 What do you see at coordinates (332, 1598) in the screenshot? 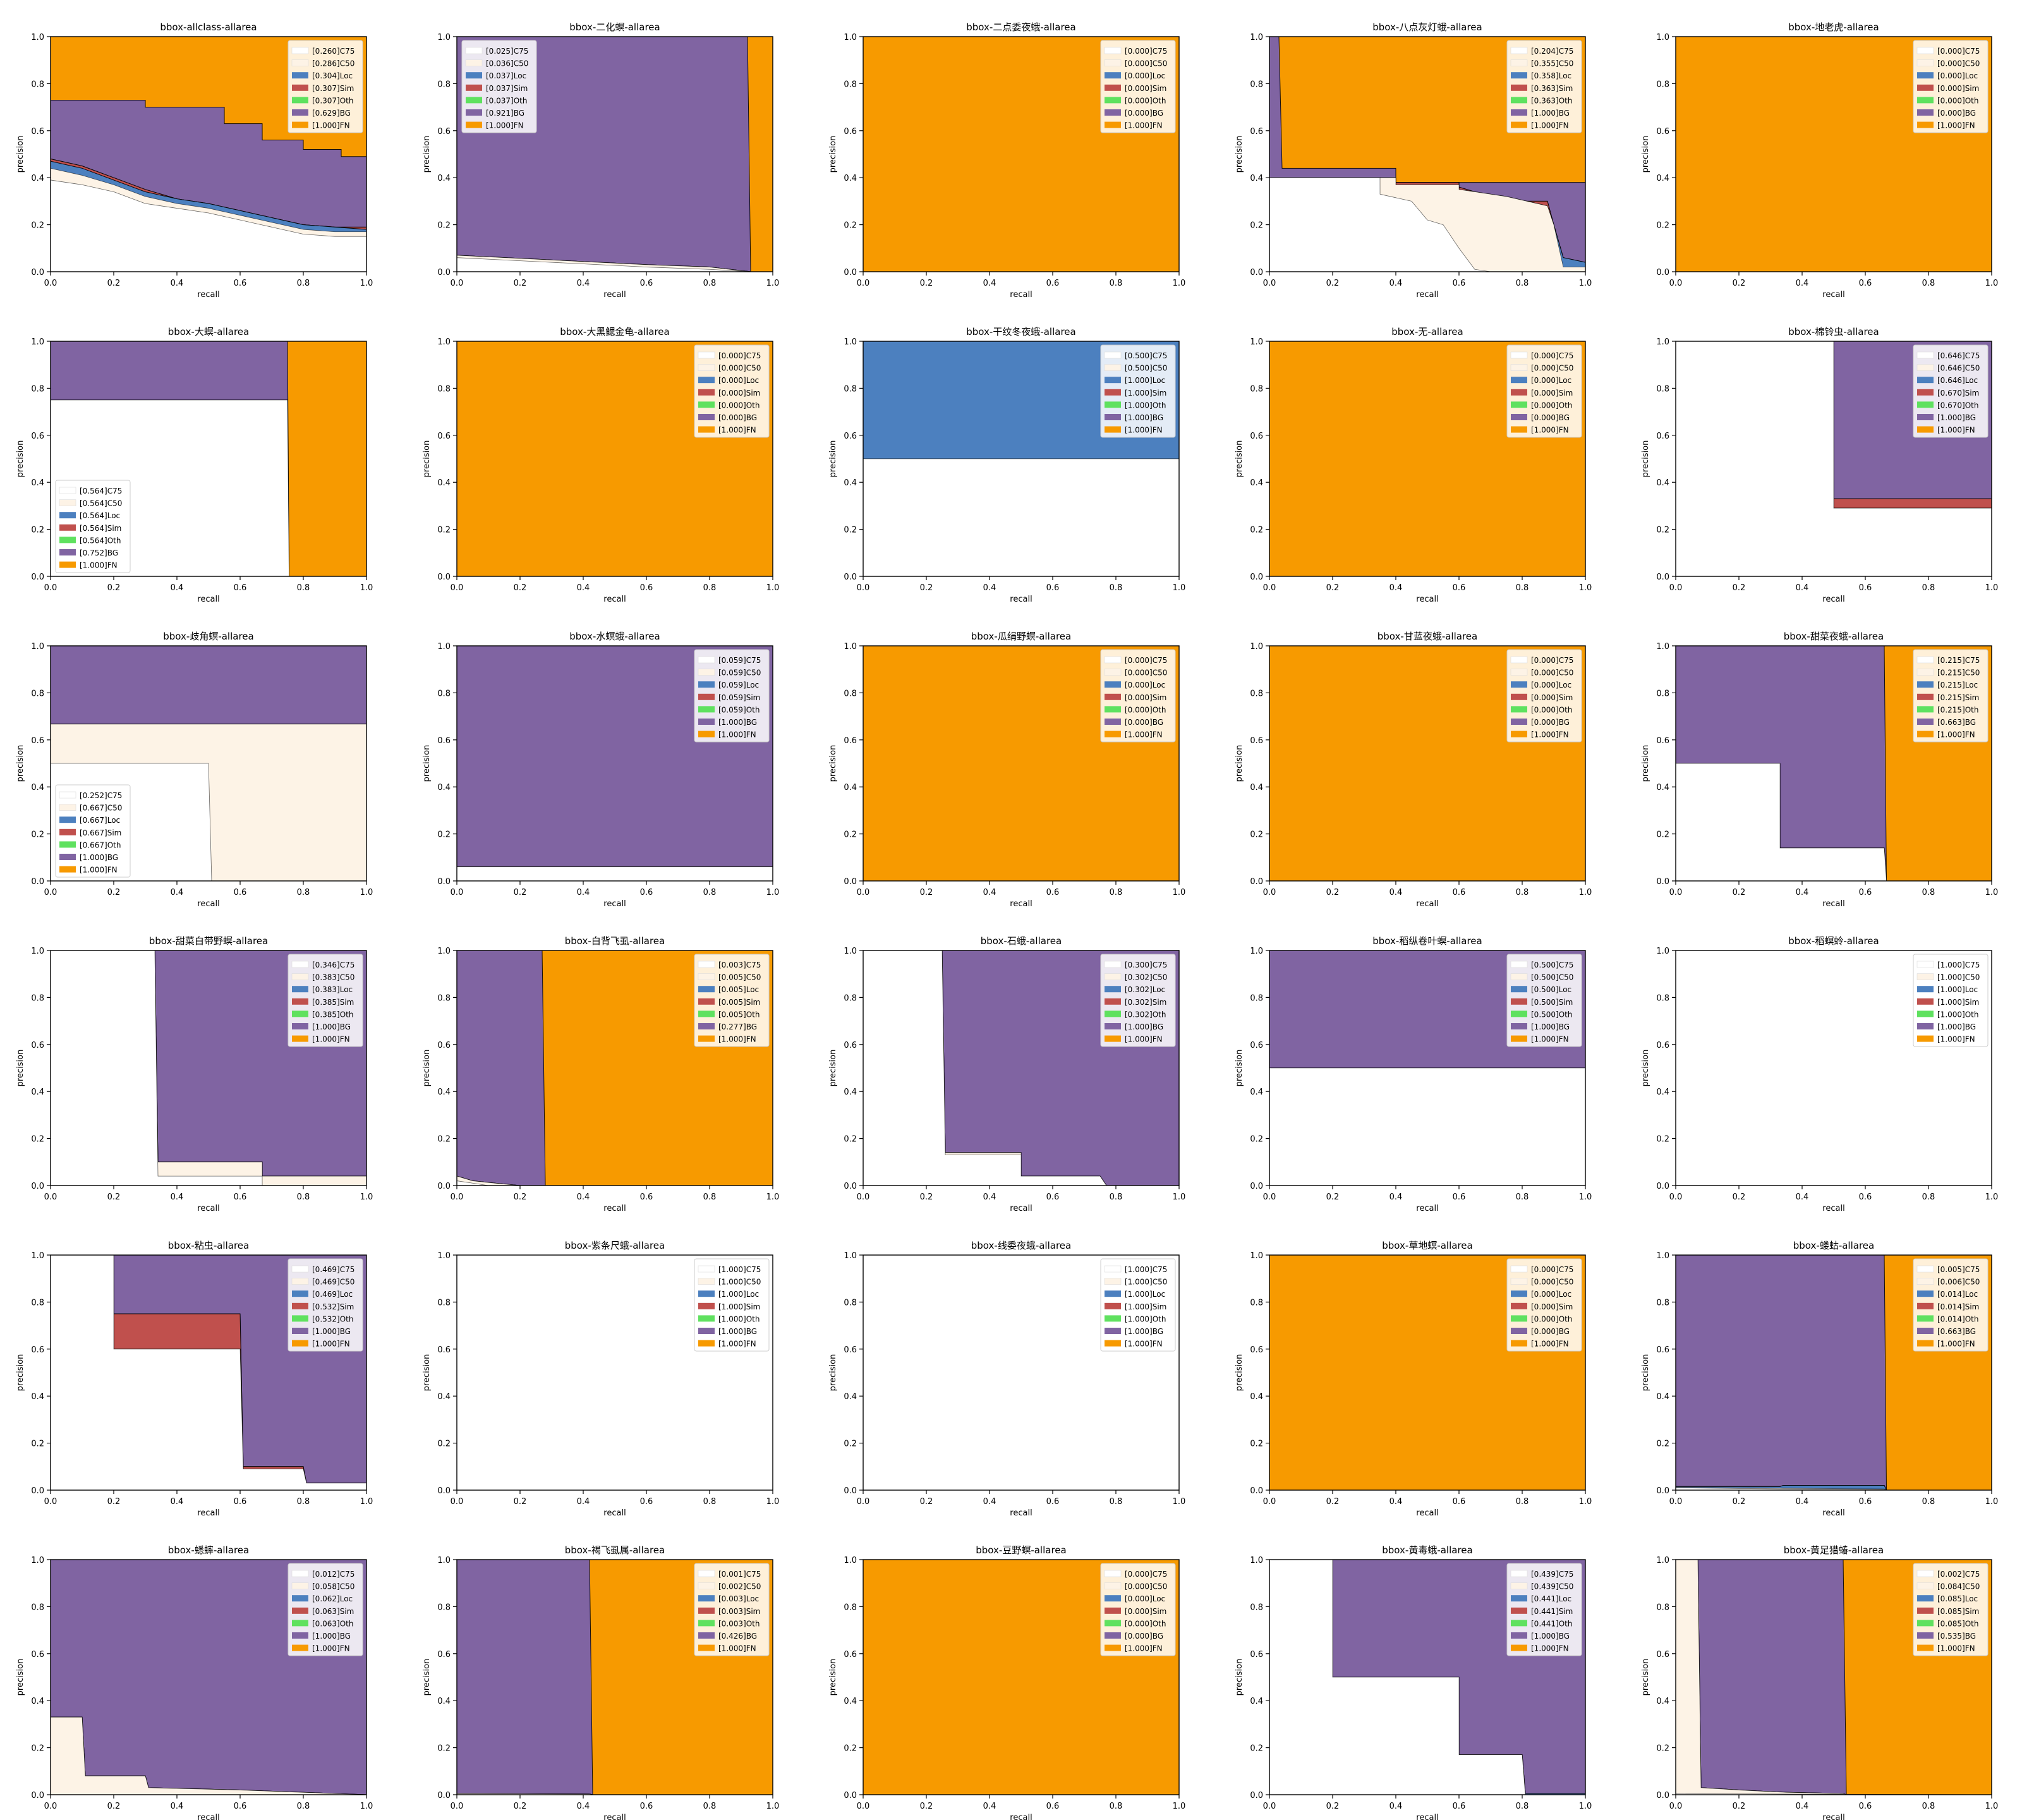
I see `legend-label-loc: [0.062]Loc` at bounding box center [332, 1598].